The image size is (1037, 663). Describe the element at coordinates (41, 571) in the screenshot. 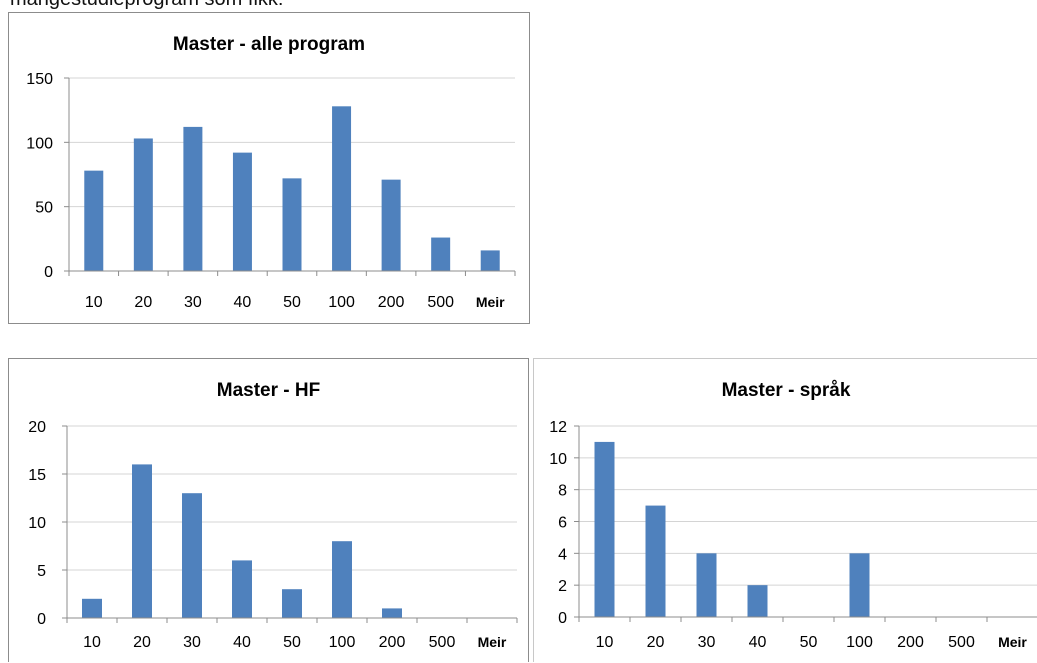

I see `y-tick-label: 5` at that location.